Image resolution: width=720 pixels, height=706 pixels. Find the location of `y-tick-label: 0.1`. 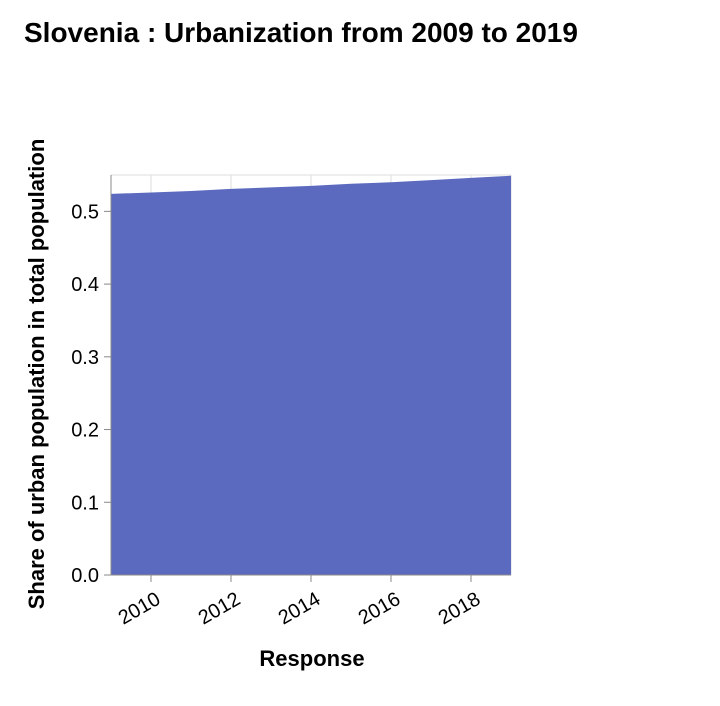

y-tick-label: 0.1 is located at coordinates (85, 503).